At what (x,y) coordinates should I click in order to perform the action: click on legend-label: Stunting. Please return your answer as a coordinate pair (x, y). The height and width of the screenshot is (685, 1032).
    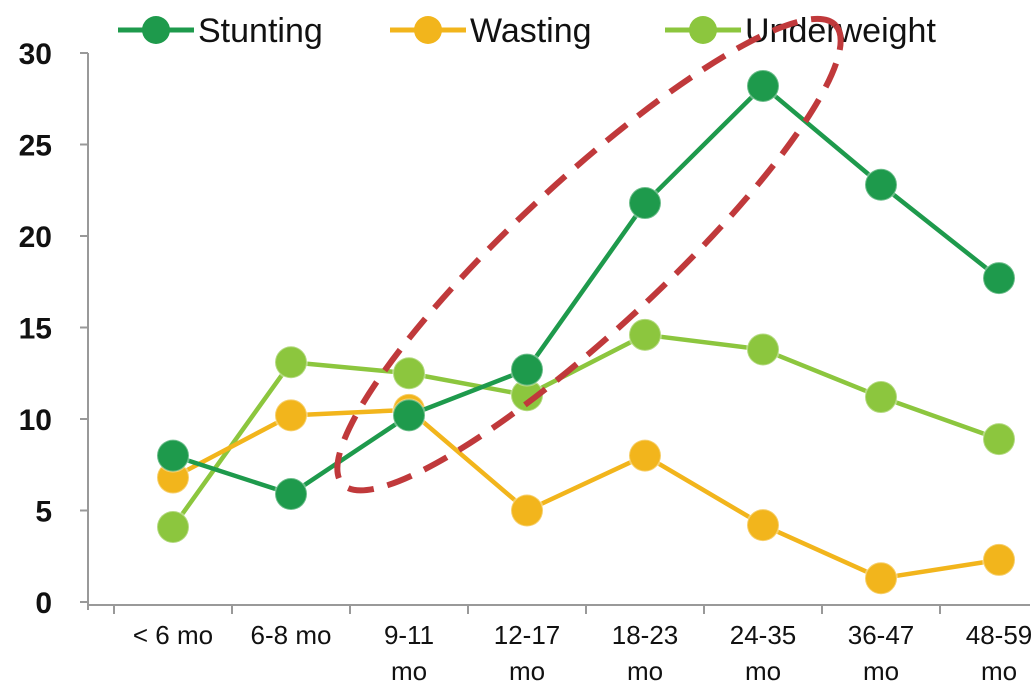
    Looking at the image, I should click on (260, 31).